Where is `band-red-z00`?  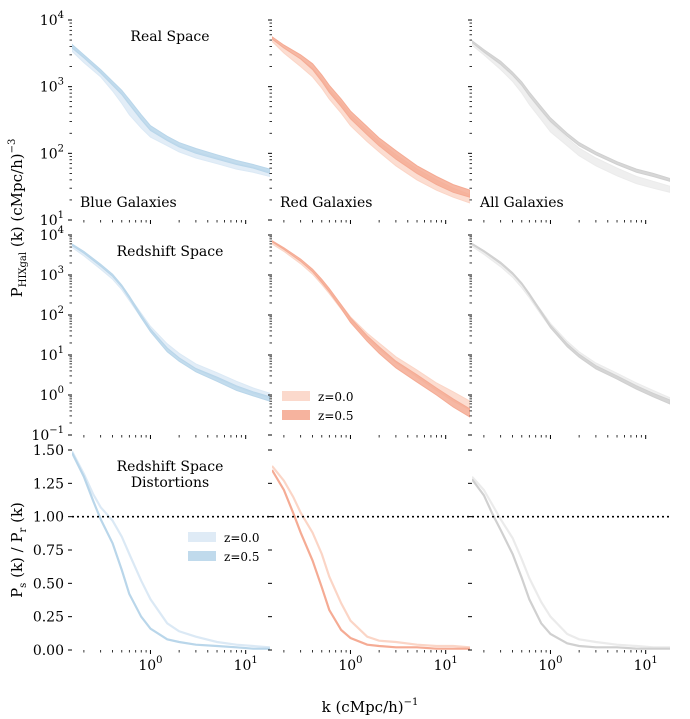 band-red-z00 is located at coordinates (371, 326).